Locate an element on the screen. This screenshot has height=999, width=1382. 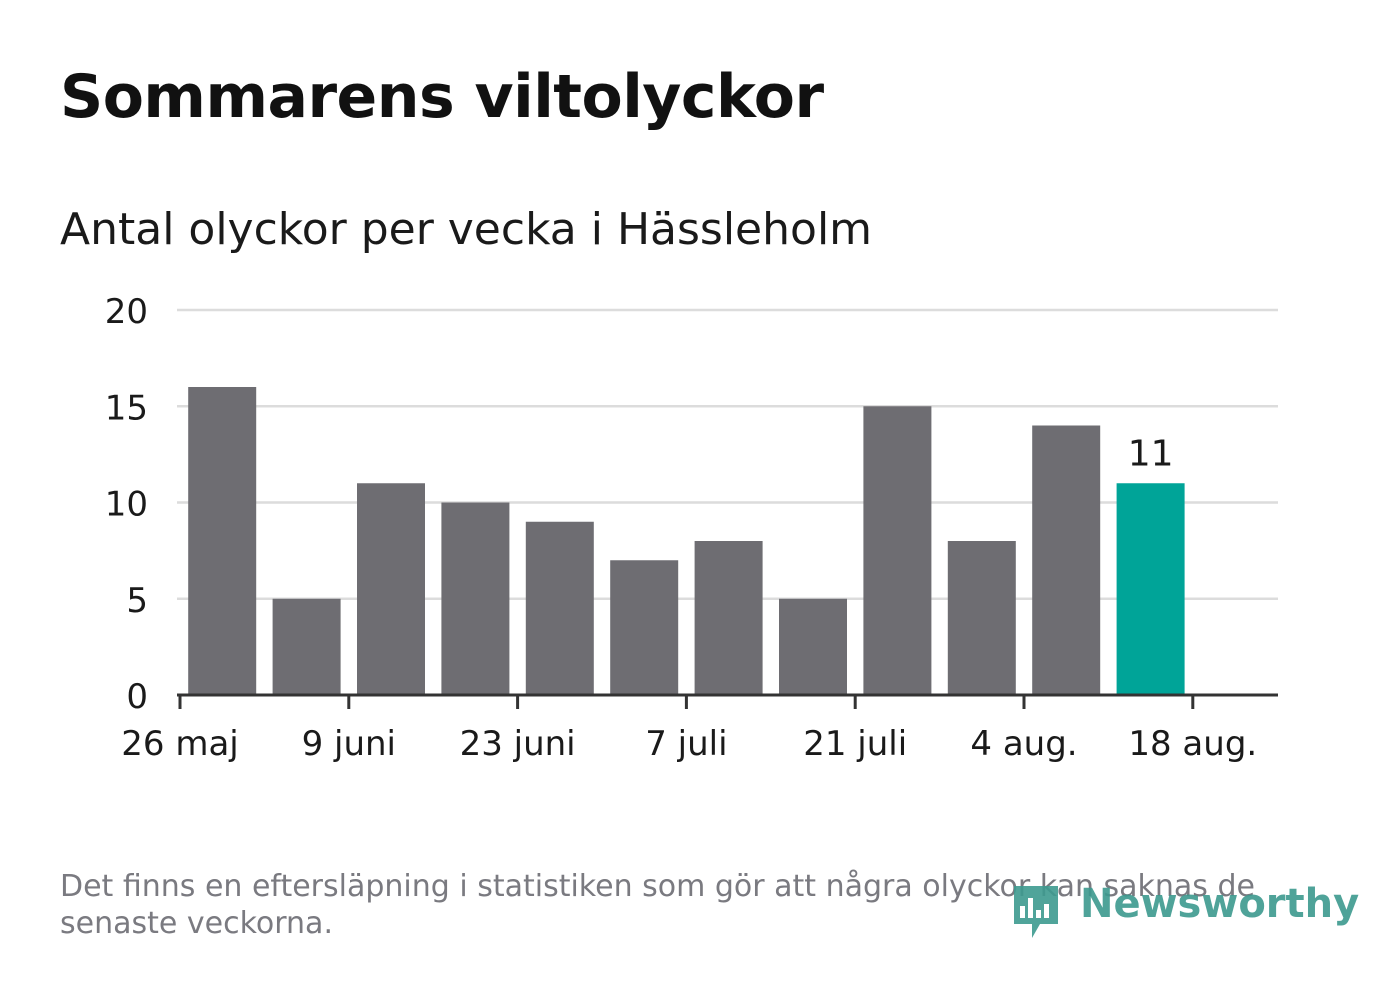
x-tick-label: 26 maj is located at coordinates (179, 744).